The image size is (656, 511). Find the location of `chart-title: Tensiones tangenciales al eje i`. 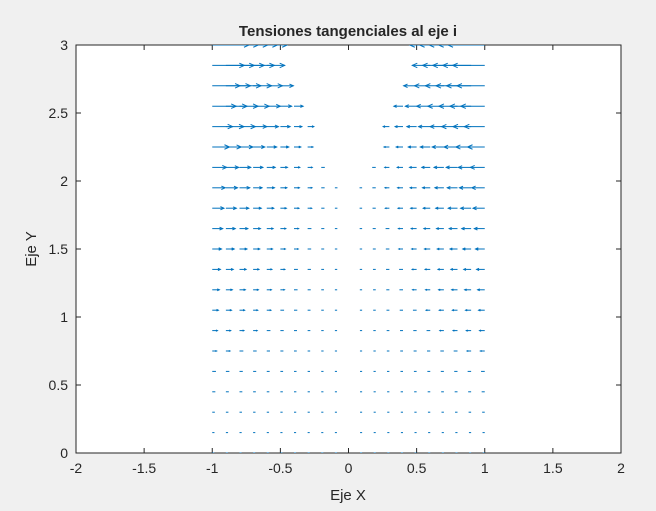

chart-title: Tensiones tangenciales al eje i is located at coordinates (348, 31).